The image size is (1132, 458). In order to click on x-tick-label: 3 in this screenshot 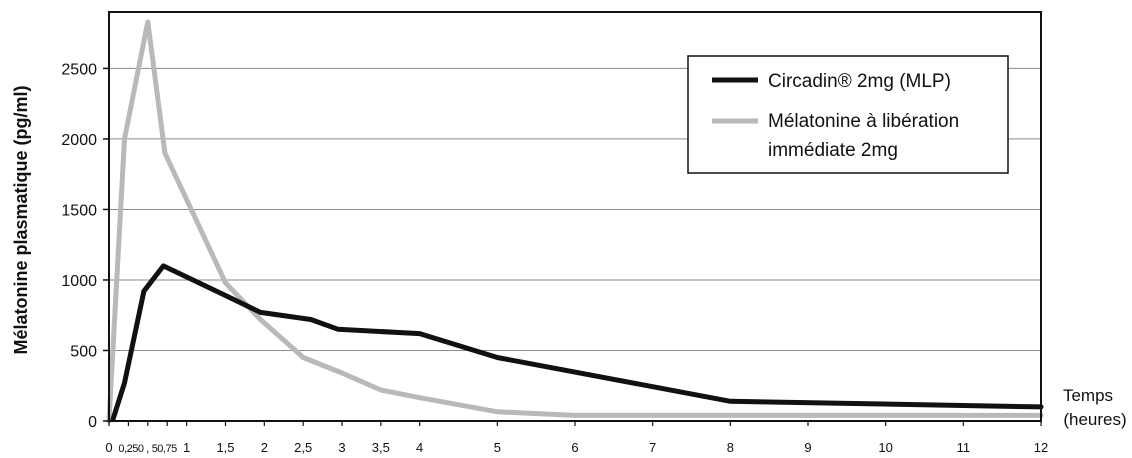, I will do `click(341, 447)`.